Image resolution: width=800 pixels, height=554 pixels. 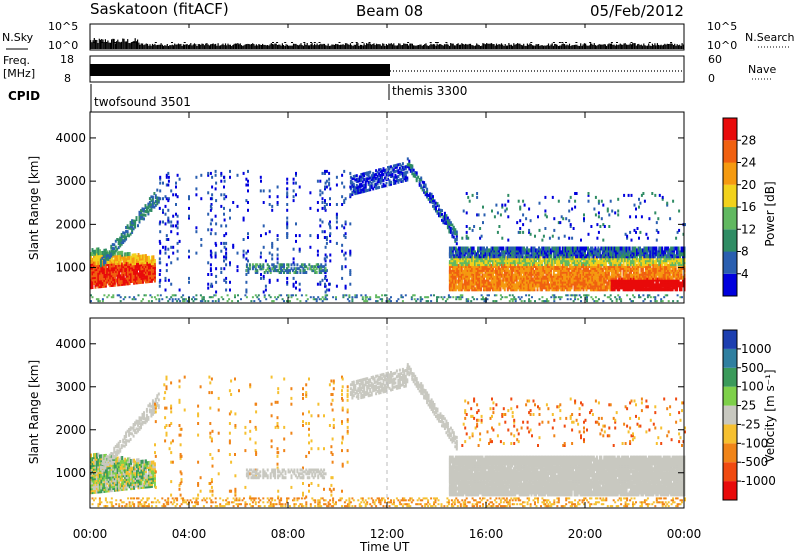 What do you see at coordinates (142, 102) in the screenshot?
I see `cpid-program-1: twofsound 3501` at bounding box center [142, 102].